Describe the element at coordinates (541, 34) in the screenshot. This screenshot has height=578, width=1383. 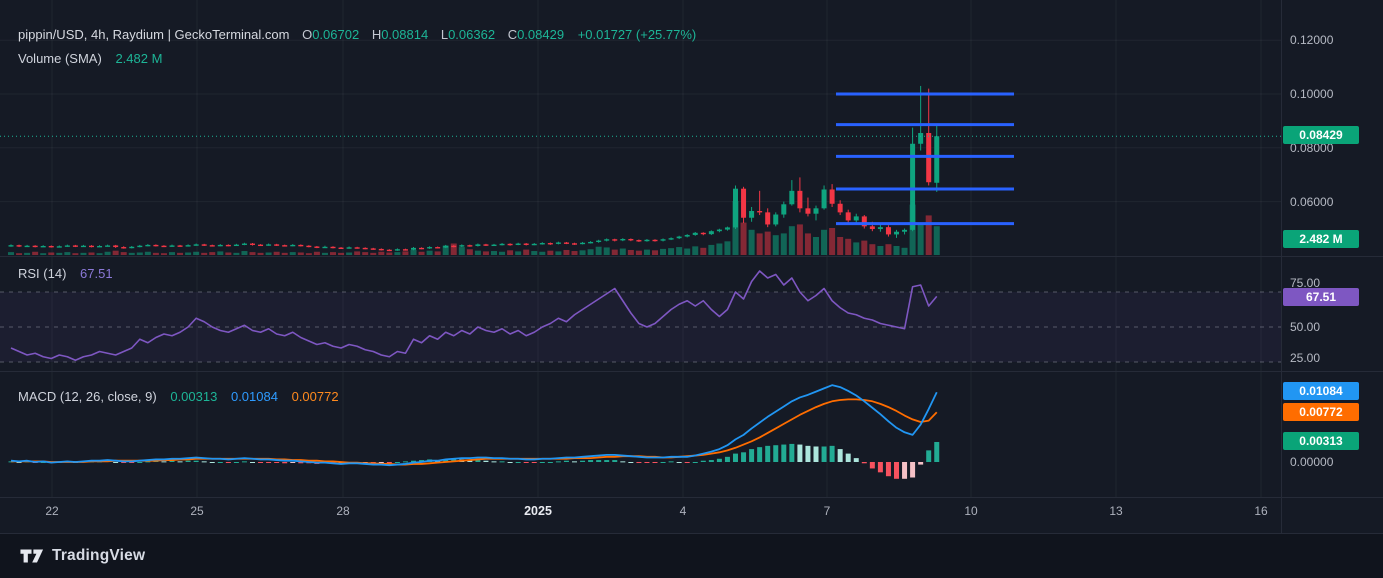
I see `close-value: 0.08429` at that location.